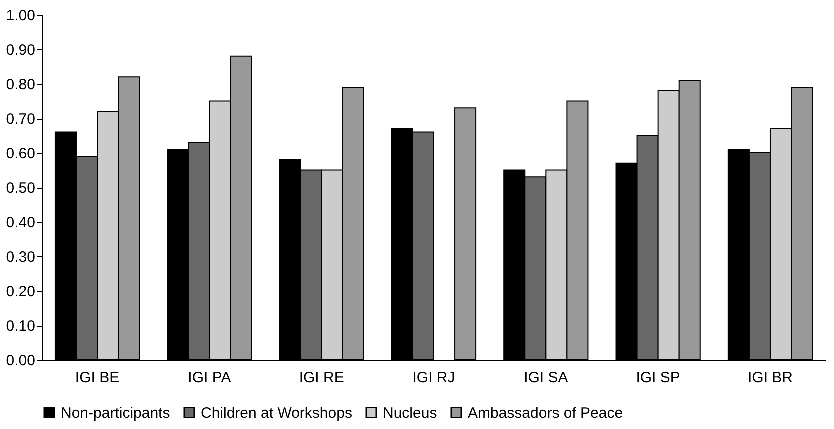  What do you see at coordinates (210, 378) in the screenshot?
I see `x-tick-label: IGI PA` at bounding box center [210, 378].